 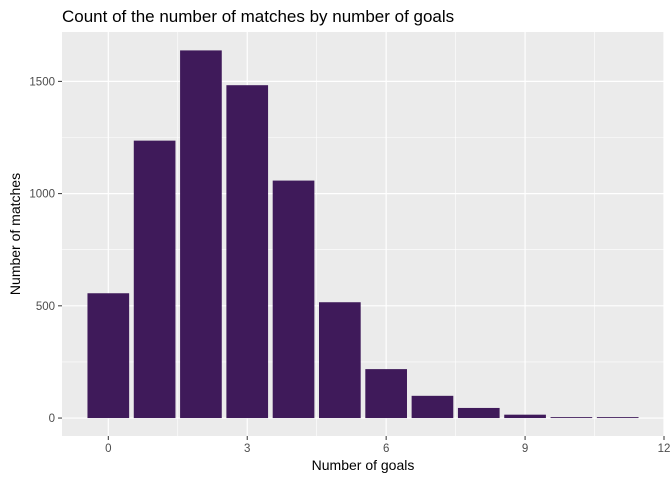 What do you see at coordinates (363, 465) in the screenshot?
I see `x-axis-title: Number of goals` at bounding box center [363, 465].